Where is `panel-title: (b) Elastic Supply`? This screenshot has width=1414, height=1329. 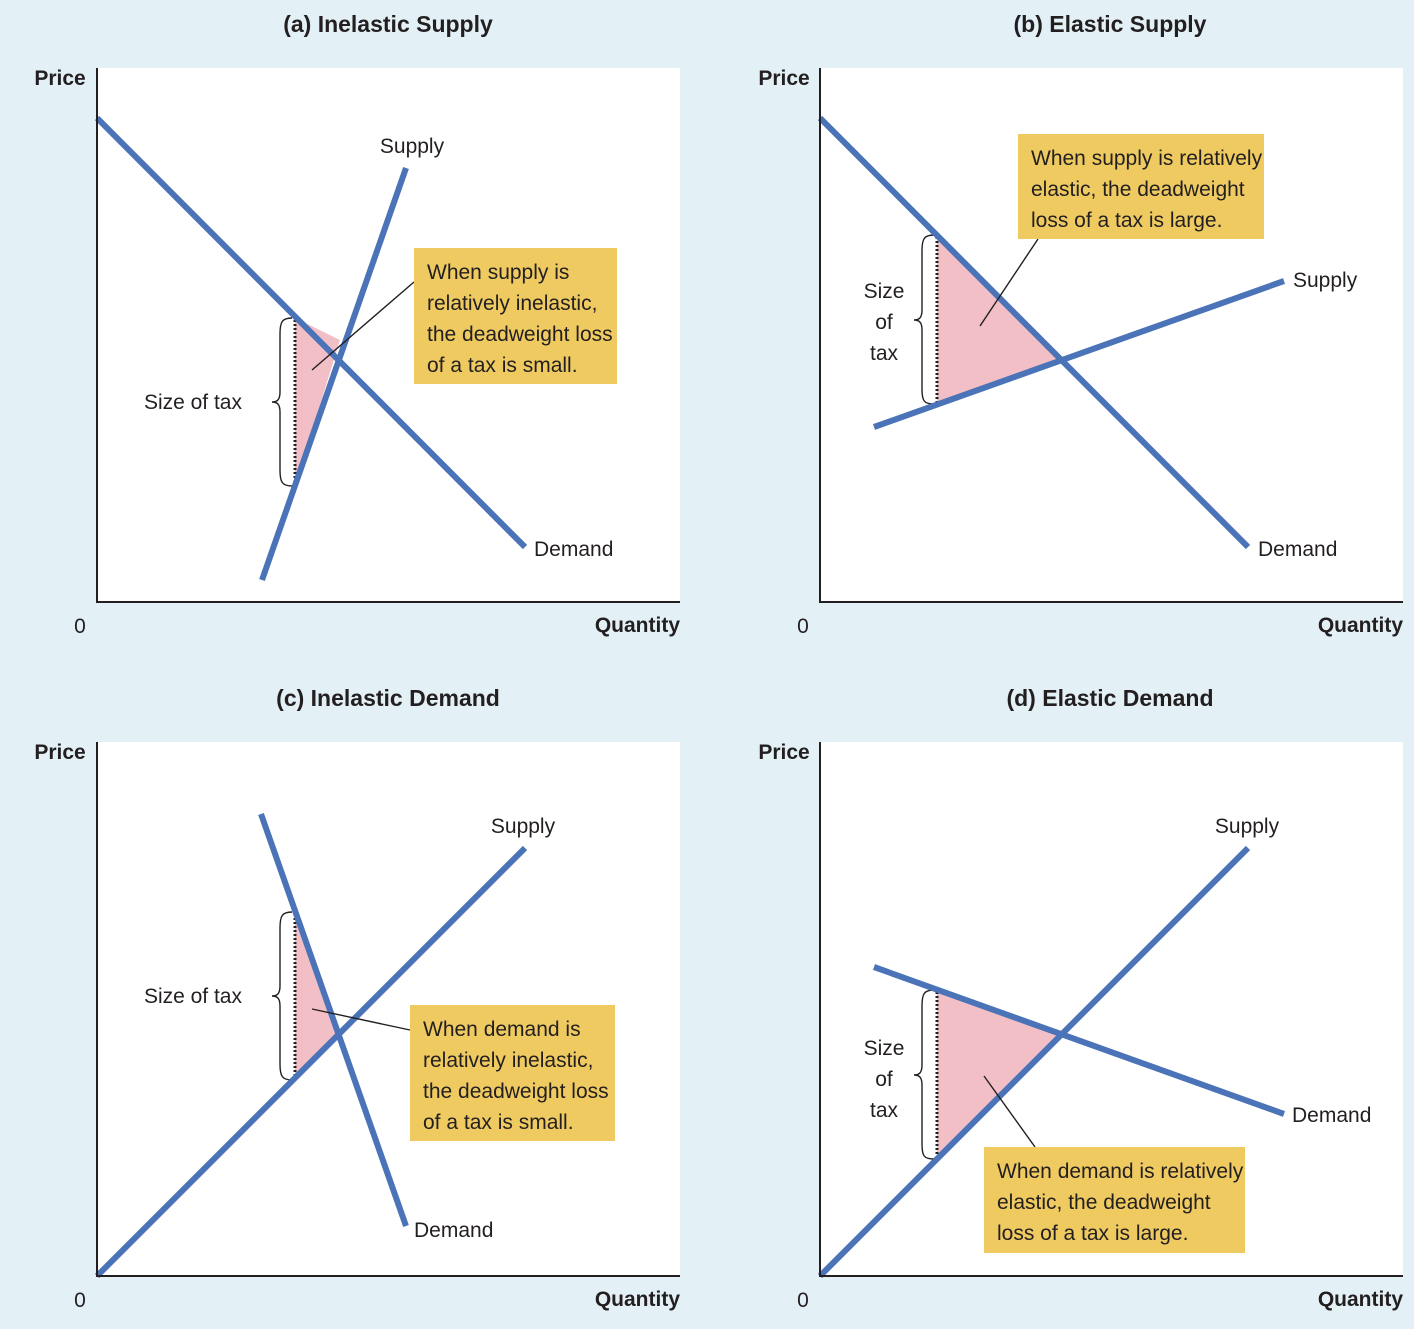
panel-title: (b) Elastic Supply is located at coordinates (1110, 24).